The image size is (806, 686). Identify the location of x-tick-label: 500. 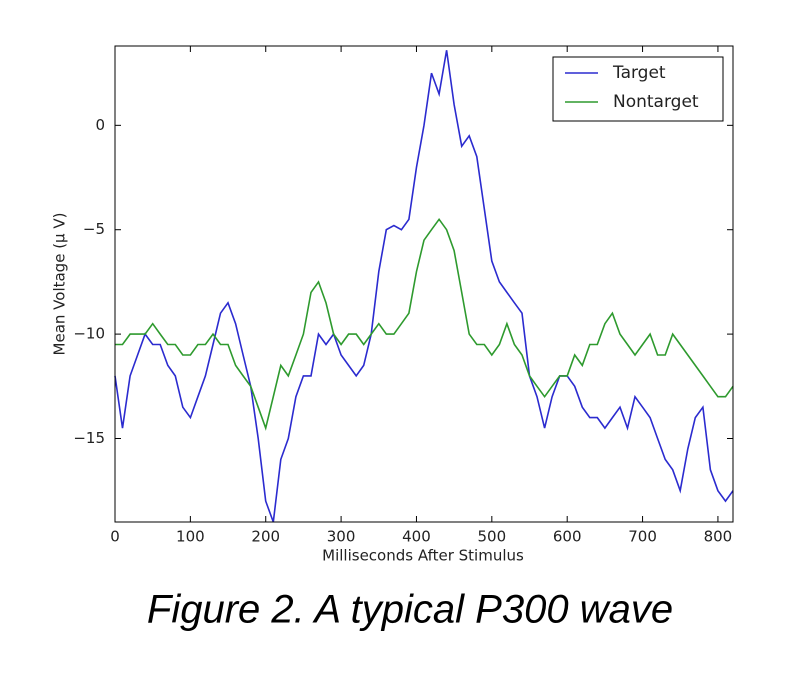
(492, 537).